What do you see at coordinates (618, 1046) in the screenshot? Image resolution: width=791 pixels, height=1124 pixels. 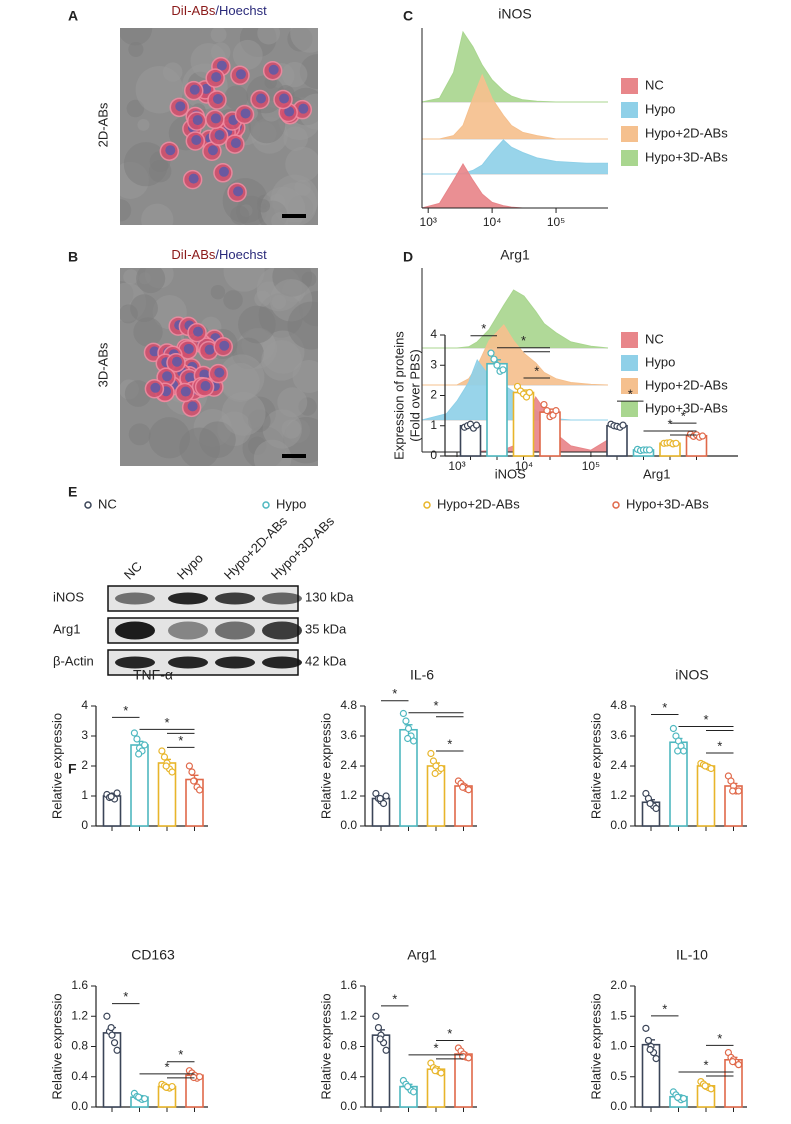 I see `y-tick-label: 1.0` at bounding box center [618, 1046].